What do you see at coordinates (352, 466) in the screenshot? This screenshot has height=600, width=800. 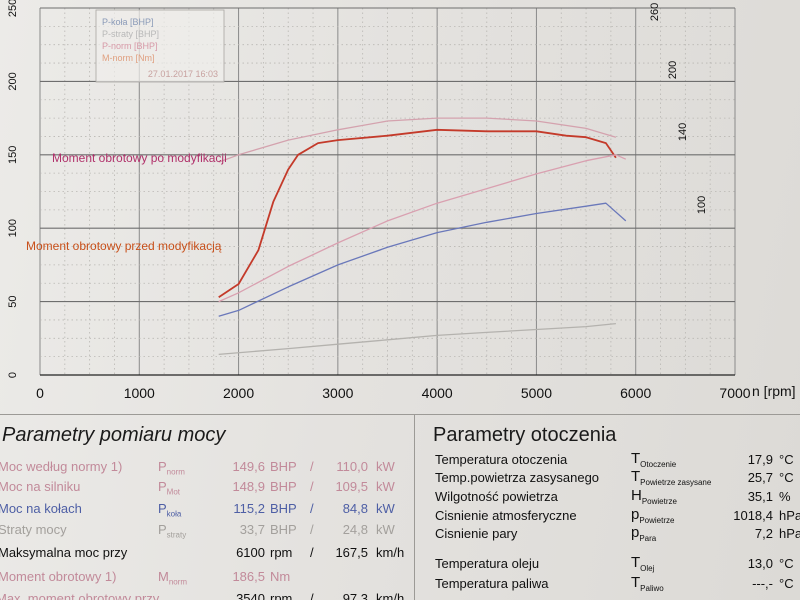 I see `param-value-2: 110,0` at bounding box center [352, 466].